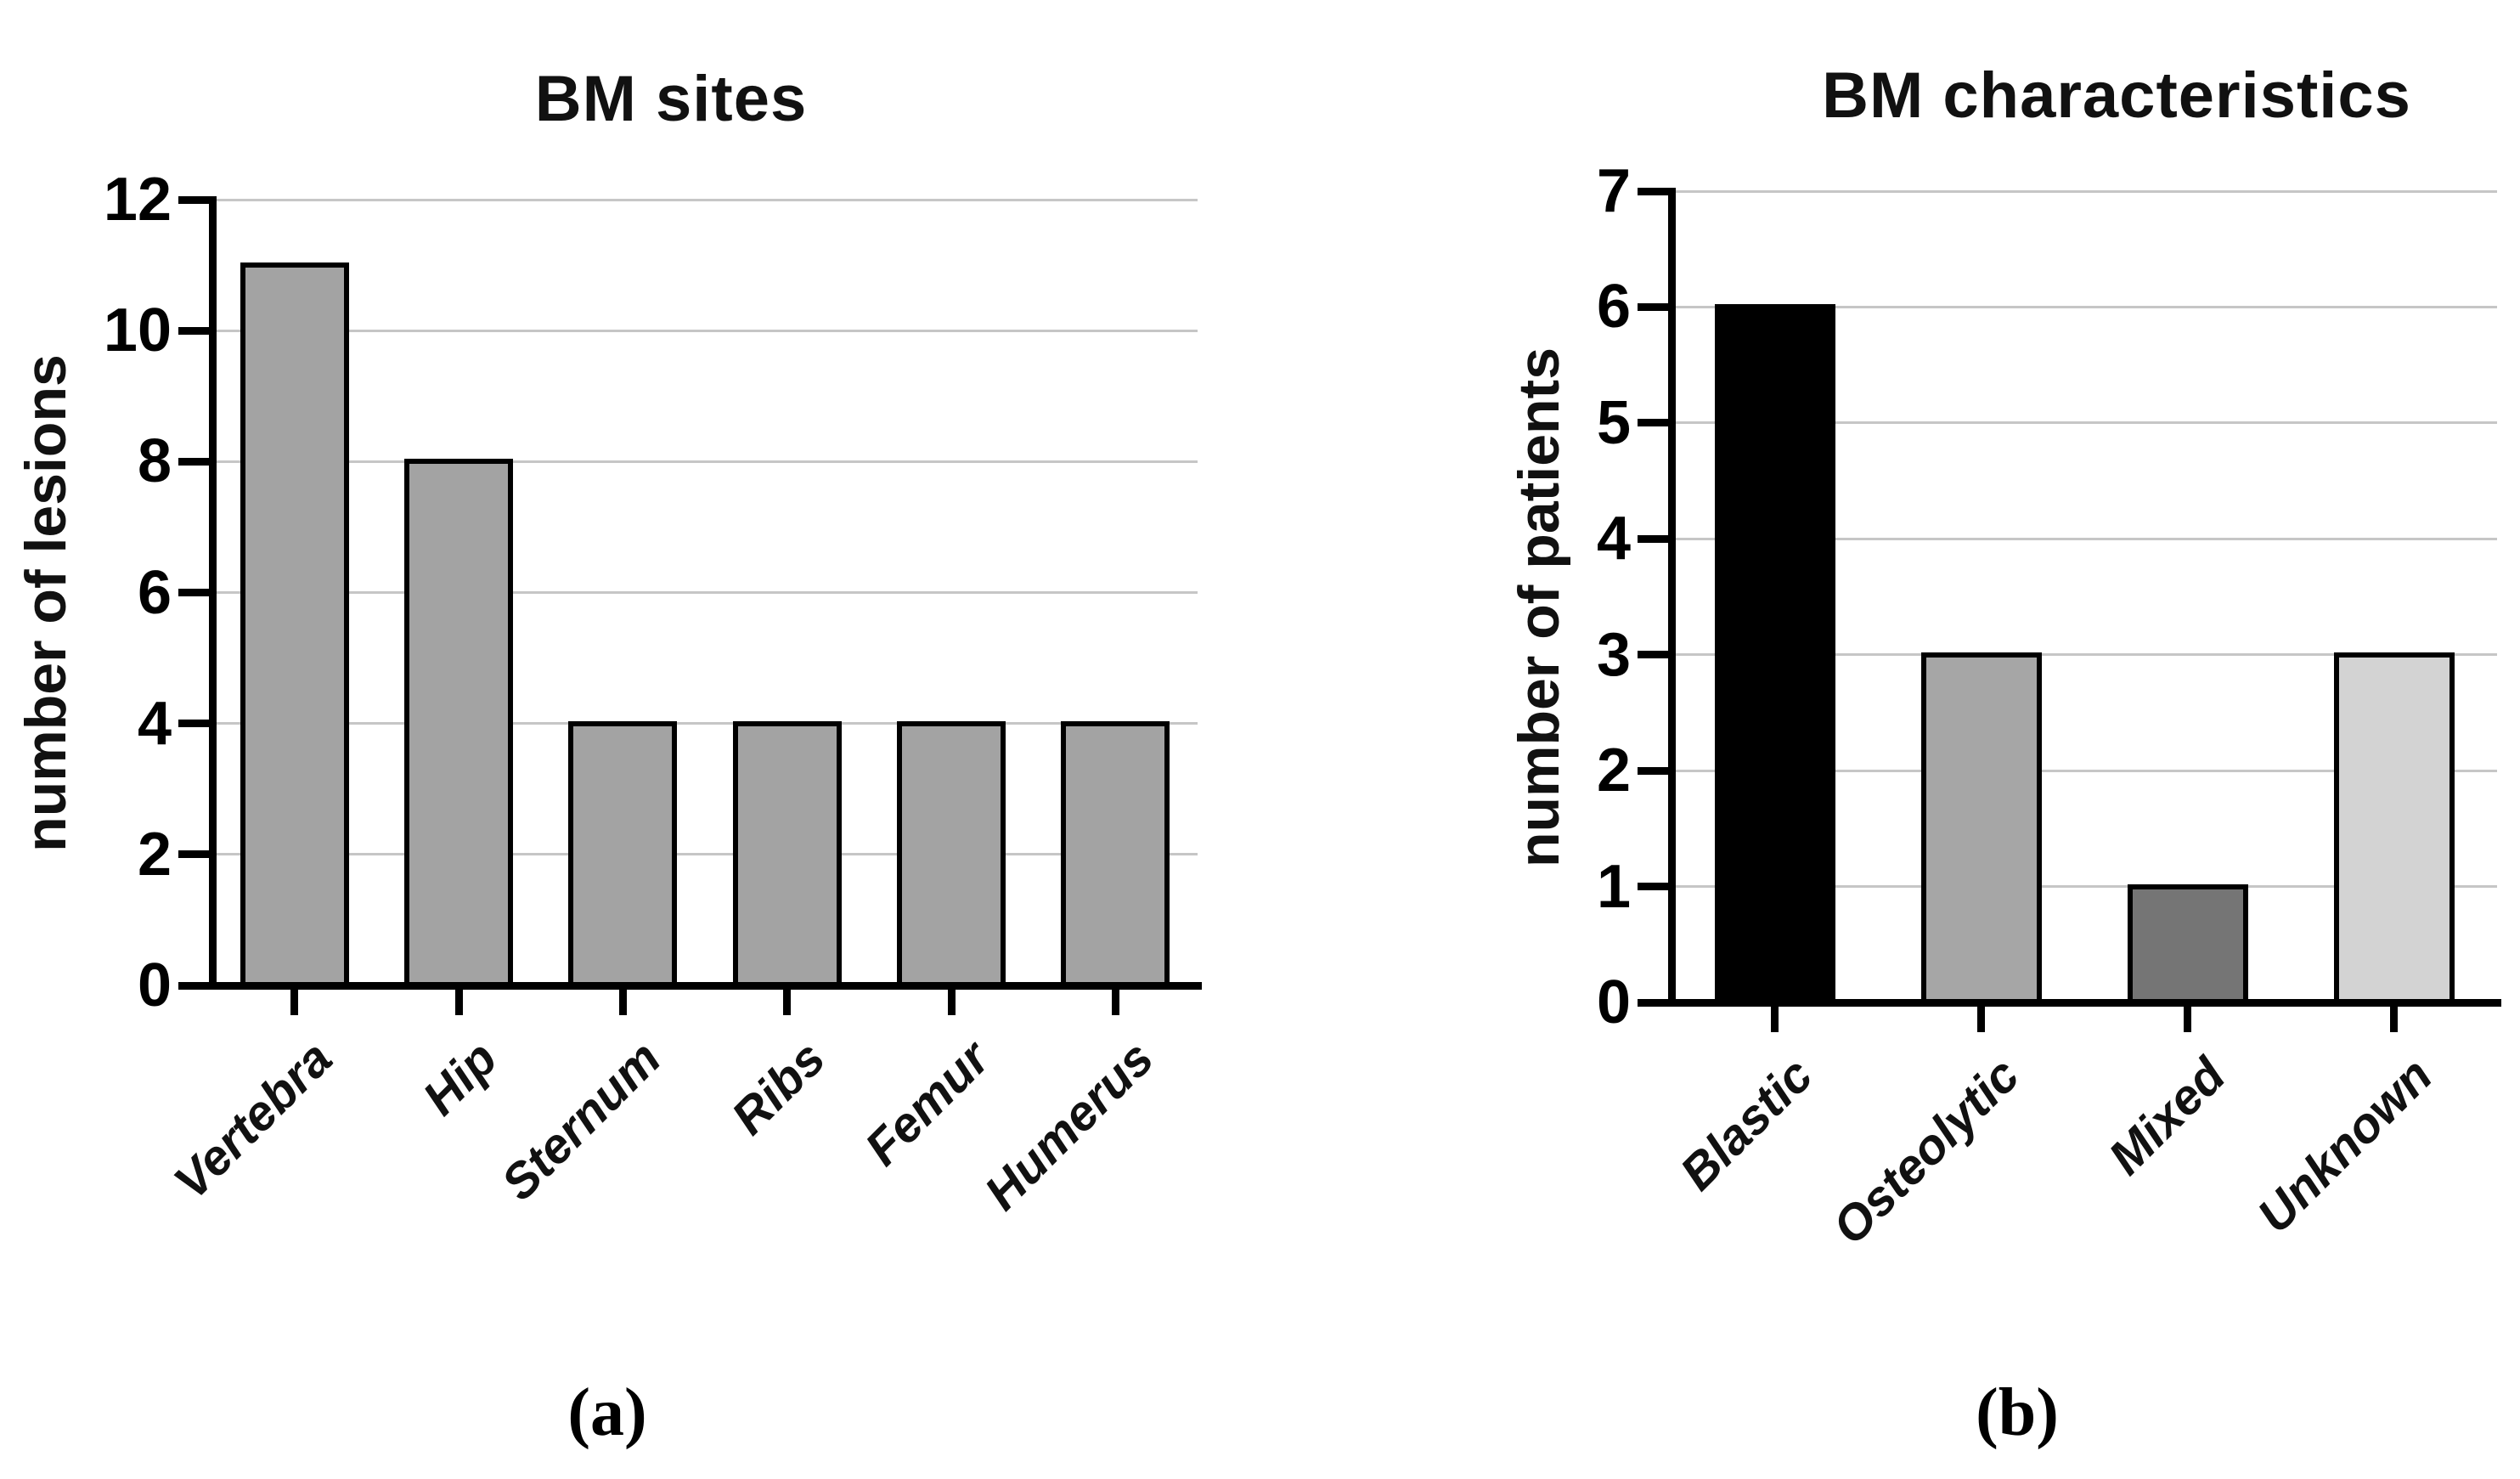 This screenshot has height=1479, width=2520. Describe the element at coordinates (138, 330) in the screenshot. I see `y-tick-label-10: 10` at that location.